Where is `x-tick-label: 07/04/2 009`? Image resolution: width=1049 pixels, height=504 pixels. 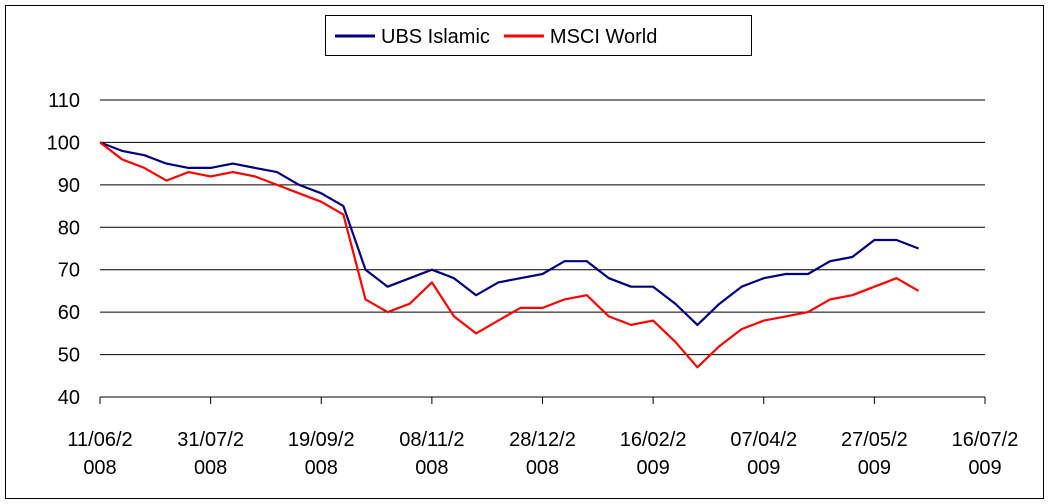
x-tick-label: 07/04/2 009 is located at coordinates (763, 454).